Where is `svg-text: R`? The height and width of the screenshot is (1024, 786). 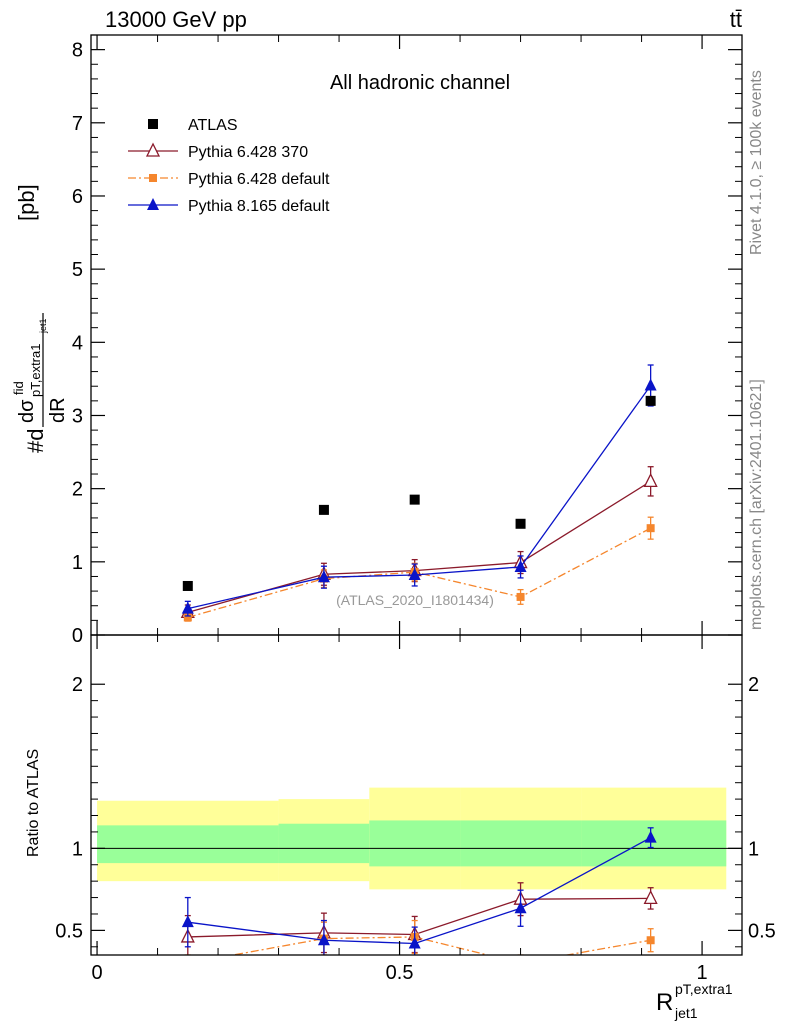 svg-text: R is located at coordinates (664, 1002).